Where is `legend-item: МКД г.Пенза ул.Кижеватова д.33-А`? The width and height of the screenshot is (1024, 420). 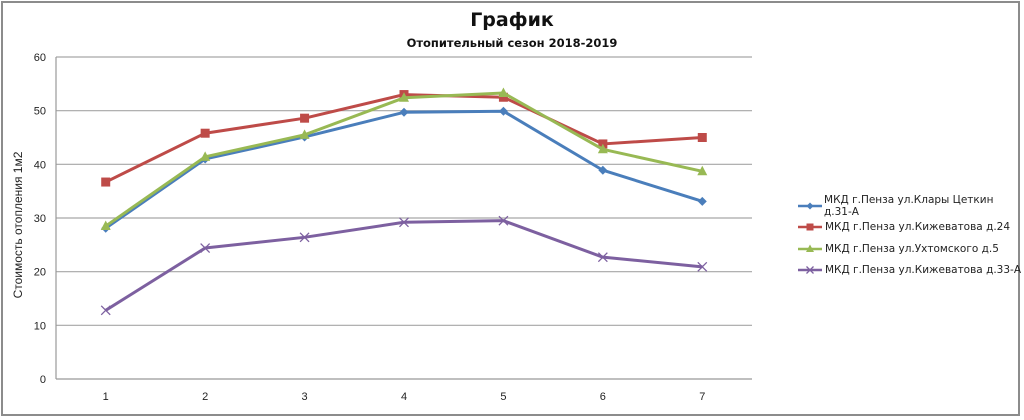
legend-item: МКД г.Пенза ул.Кижеватова д.33-А is located at coordinates (910, 271).